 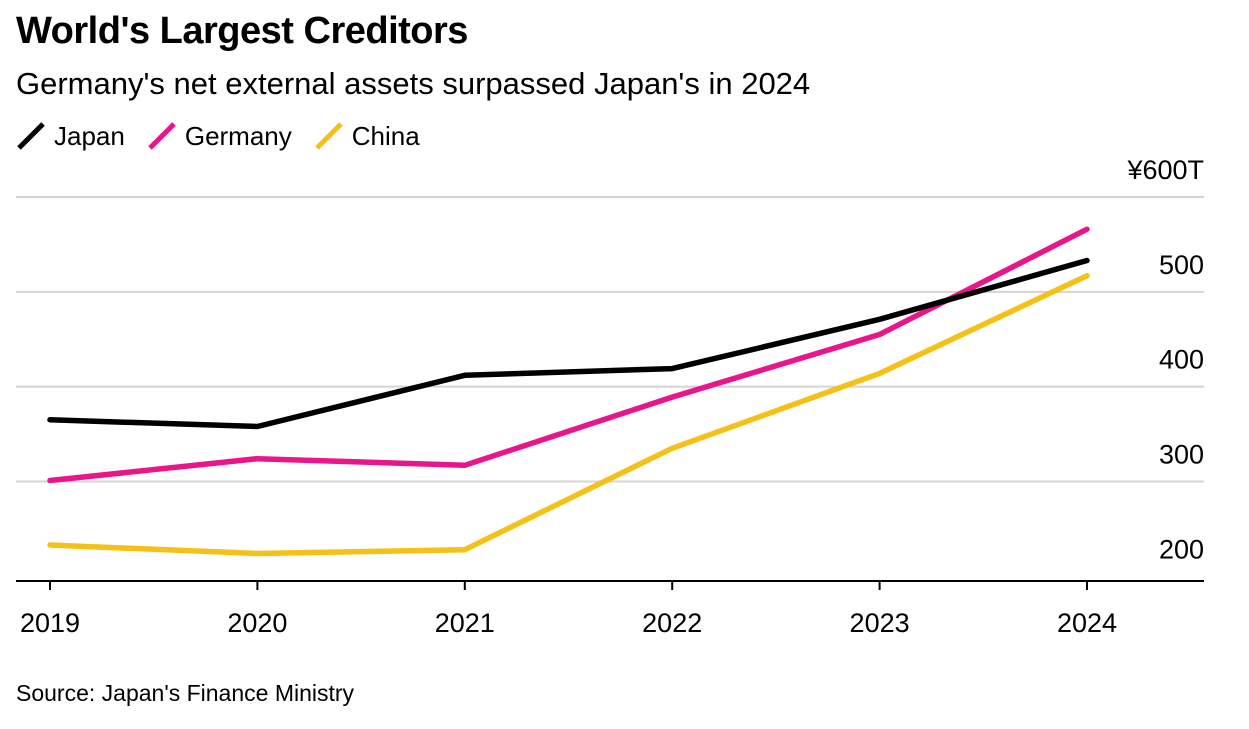 What do you see at coordinates (185, 693) in the screenshot?
I see `source-note: Source: Japan's Finance Ministry` at bounding box center [185, 693].